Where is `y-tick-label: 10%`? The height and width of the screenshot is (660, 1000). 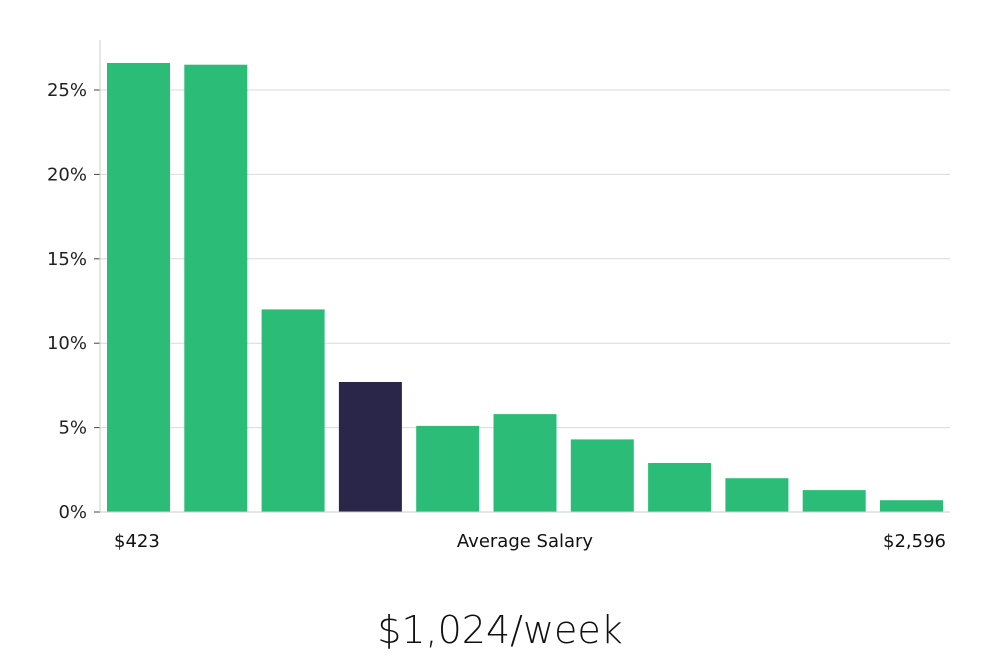 y-tick-label: 10% is located at coordinates (67, 343).